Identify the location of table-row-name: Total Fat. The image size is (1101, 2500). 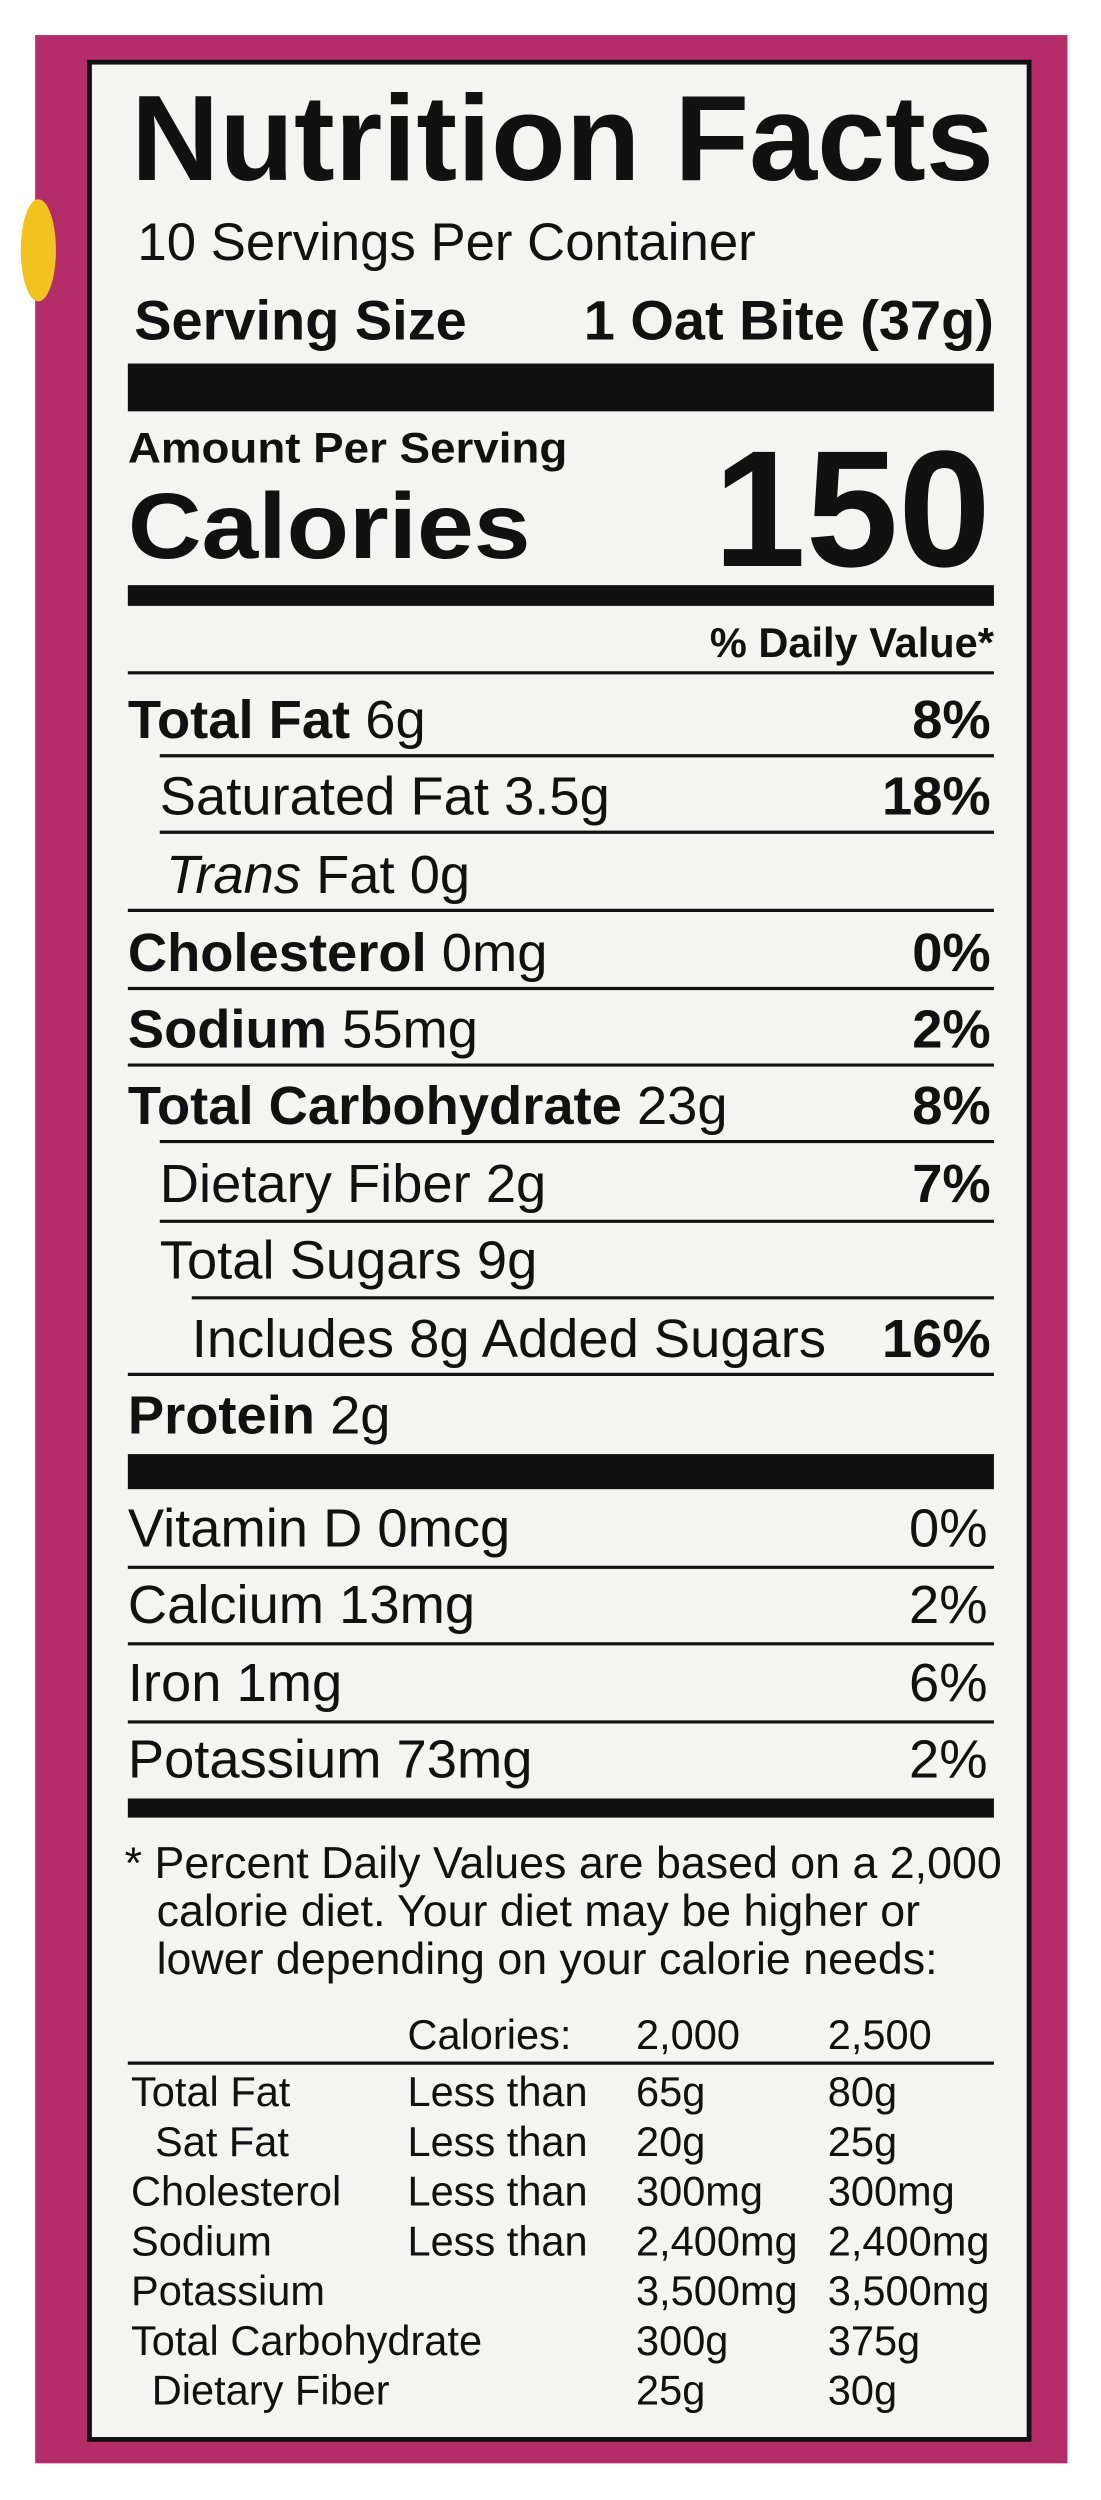
(211, 2091).